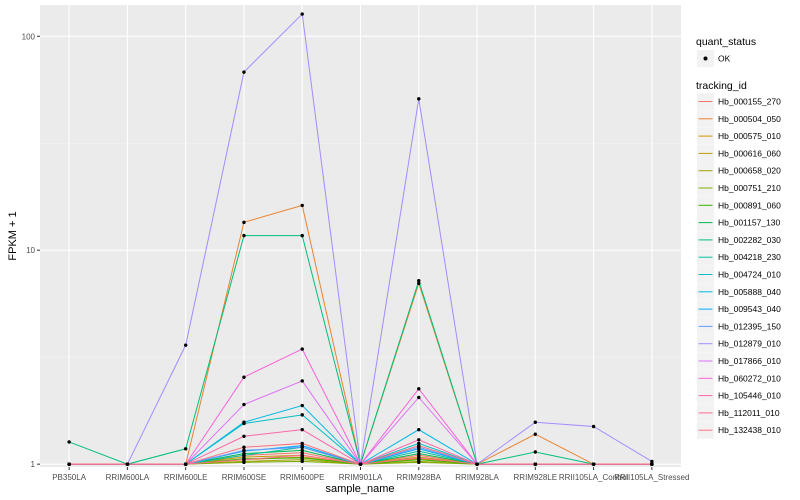 The image size is (800, 500). What do you see at coordinates (705, 58) in the screenshot?
I see `legend-quant-status-point` at bounding box center [705, 58].